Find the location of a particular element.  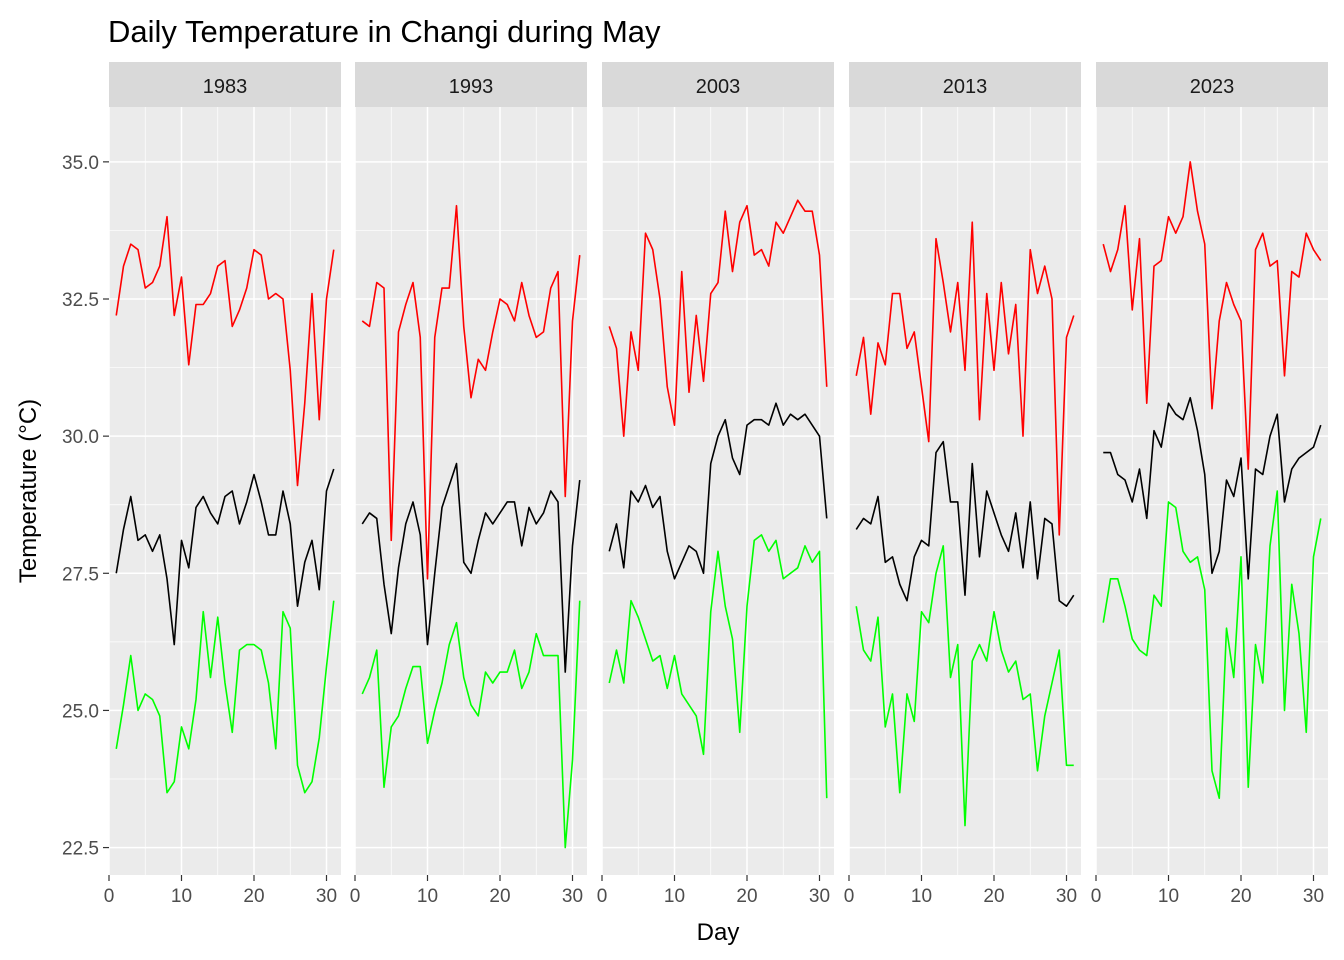

facet-strip-label: 2013 is located at coordinates (965, 87).